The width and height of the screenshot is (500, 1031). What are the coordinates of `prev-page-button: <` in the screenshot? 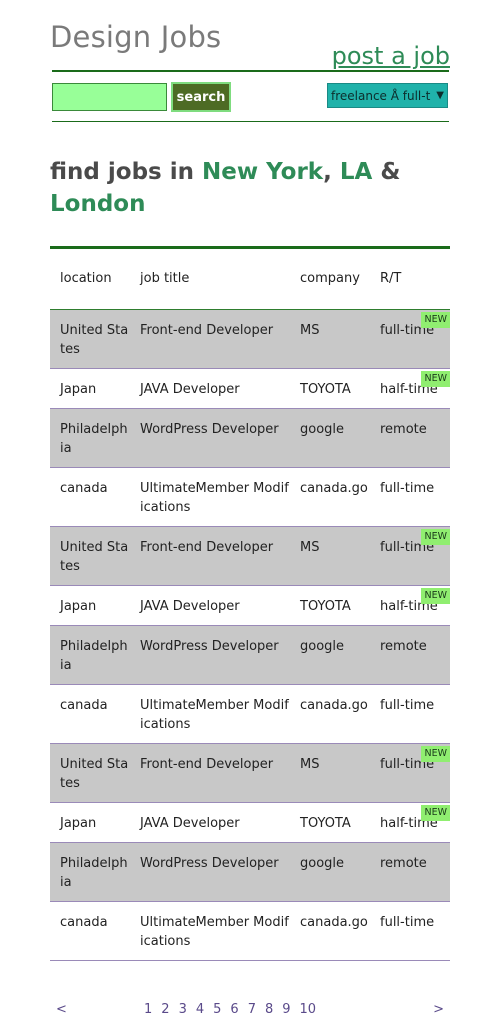 It's located at (61, 1009).